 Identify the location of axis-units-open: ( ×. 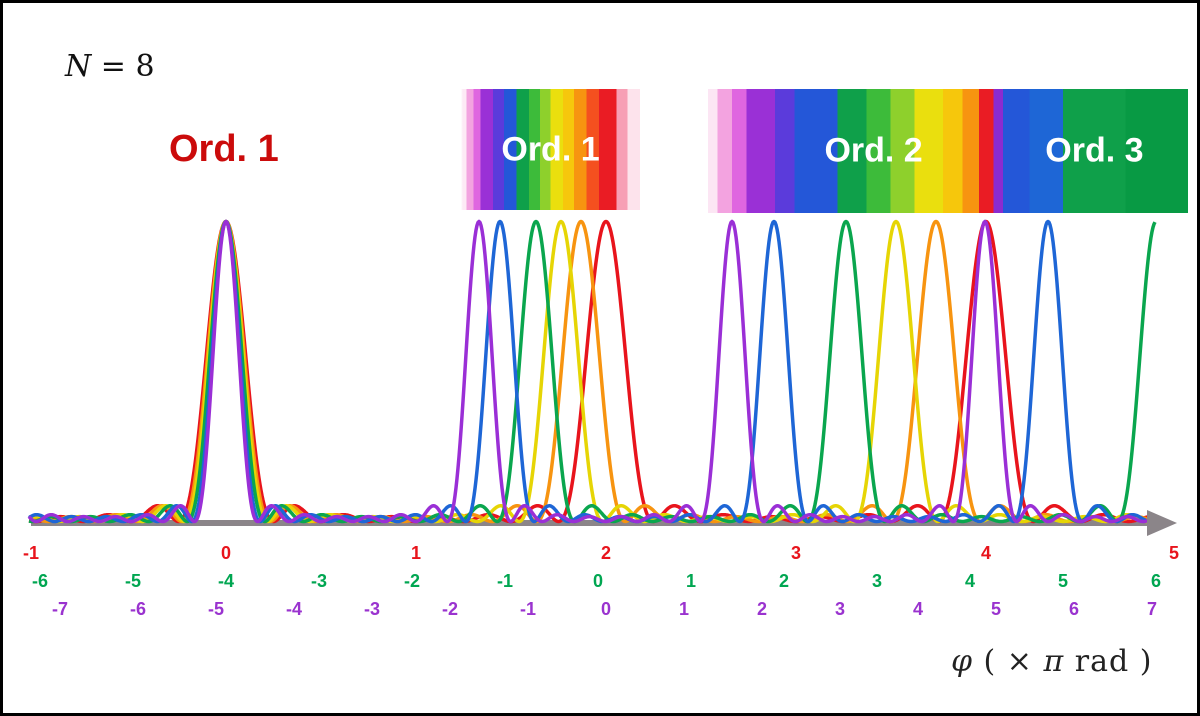
(1008, 661).